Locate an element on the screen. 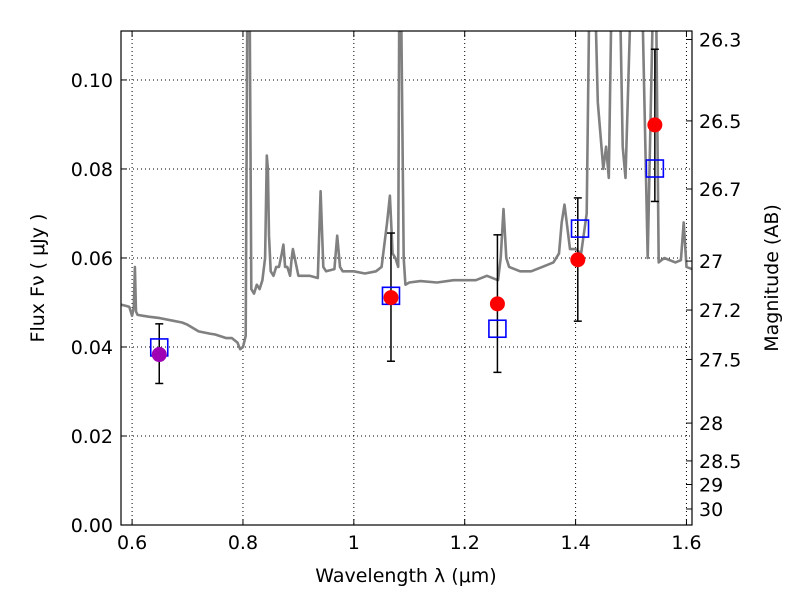 The image size is (800, 600). y2-tick-label: 27.5 is located at coordinates (720, 360).